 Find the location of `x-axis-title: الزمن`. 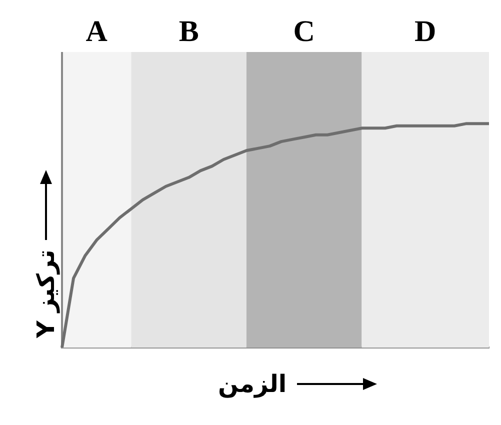

x-axis-title: الزمن is located at coordinates (252, 384).